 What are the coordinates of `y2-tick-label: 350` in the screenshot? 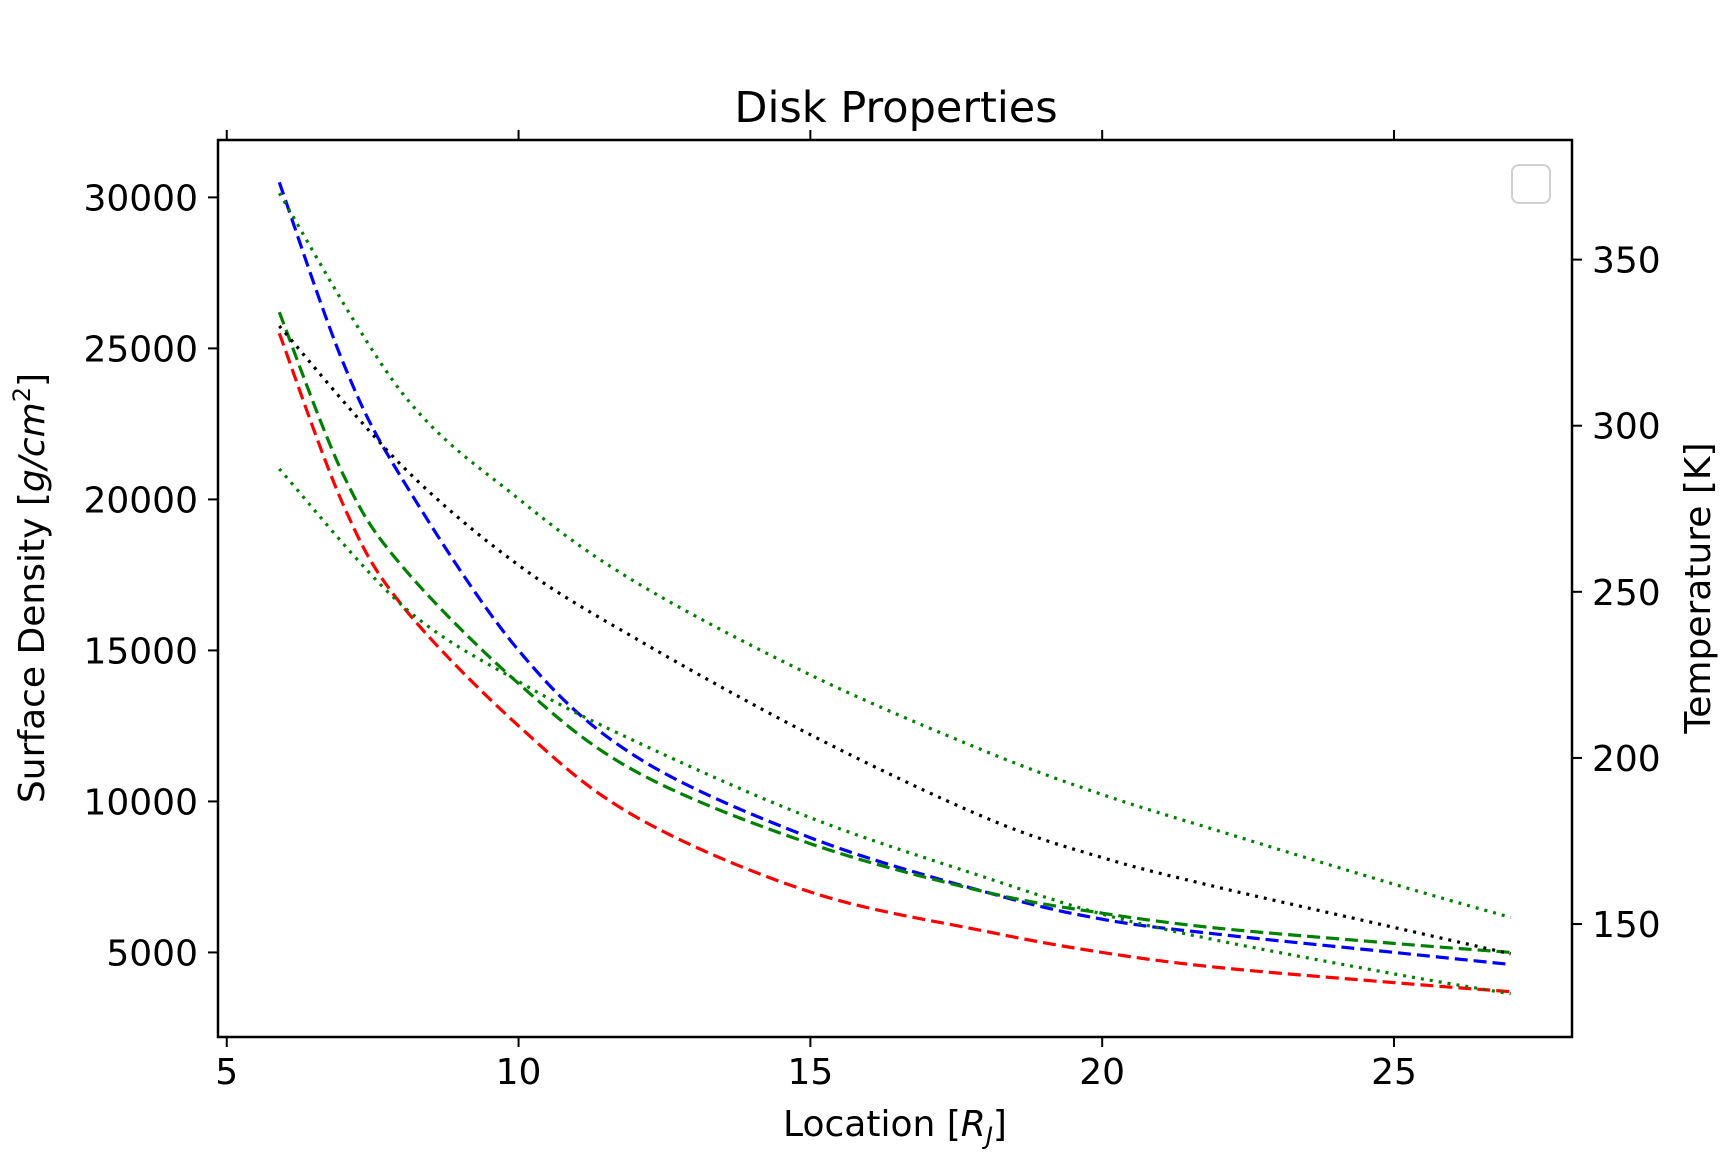 It's located at (1626, 261).